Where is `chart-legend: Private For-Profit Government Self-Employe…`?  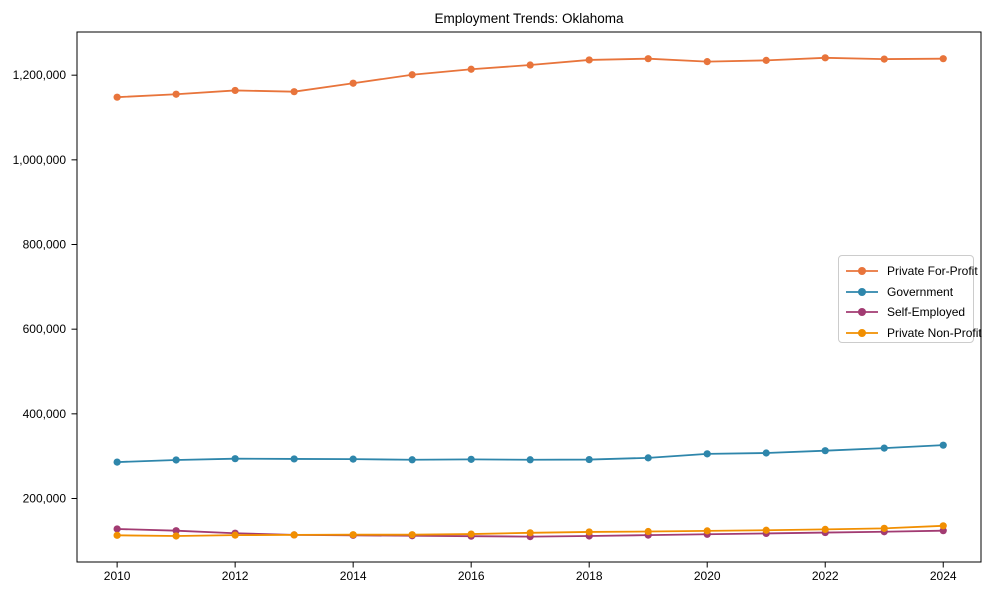
chart-legend: Private For-Profit Government Self-Employe… is located at coordinates (910, 299).